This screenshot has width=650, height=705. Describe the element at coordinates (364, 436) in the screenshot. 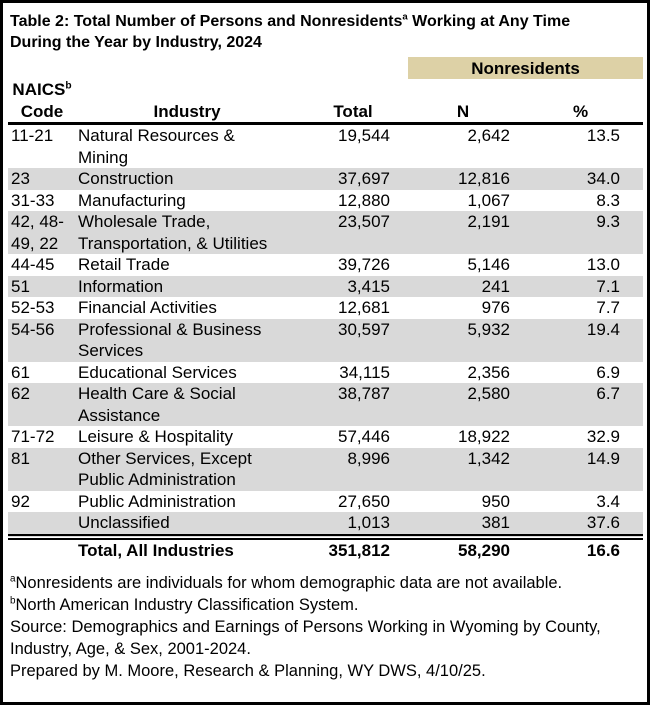

I see `cell-total: 57,446` at that location.